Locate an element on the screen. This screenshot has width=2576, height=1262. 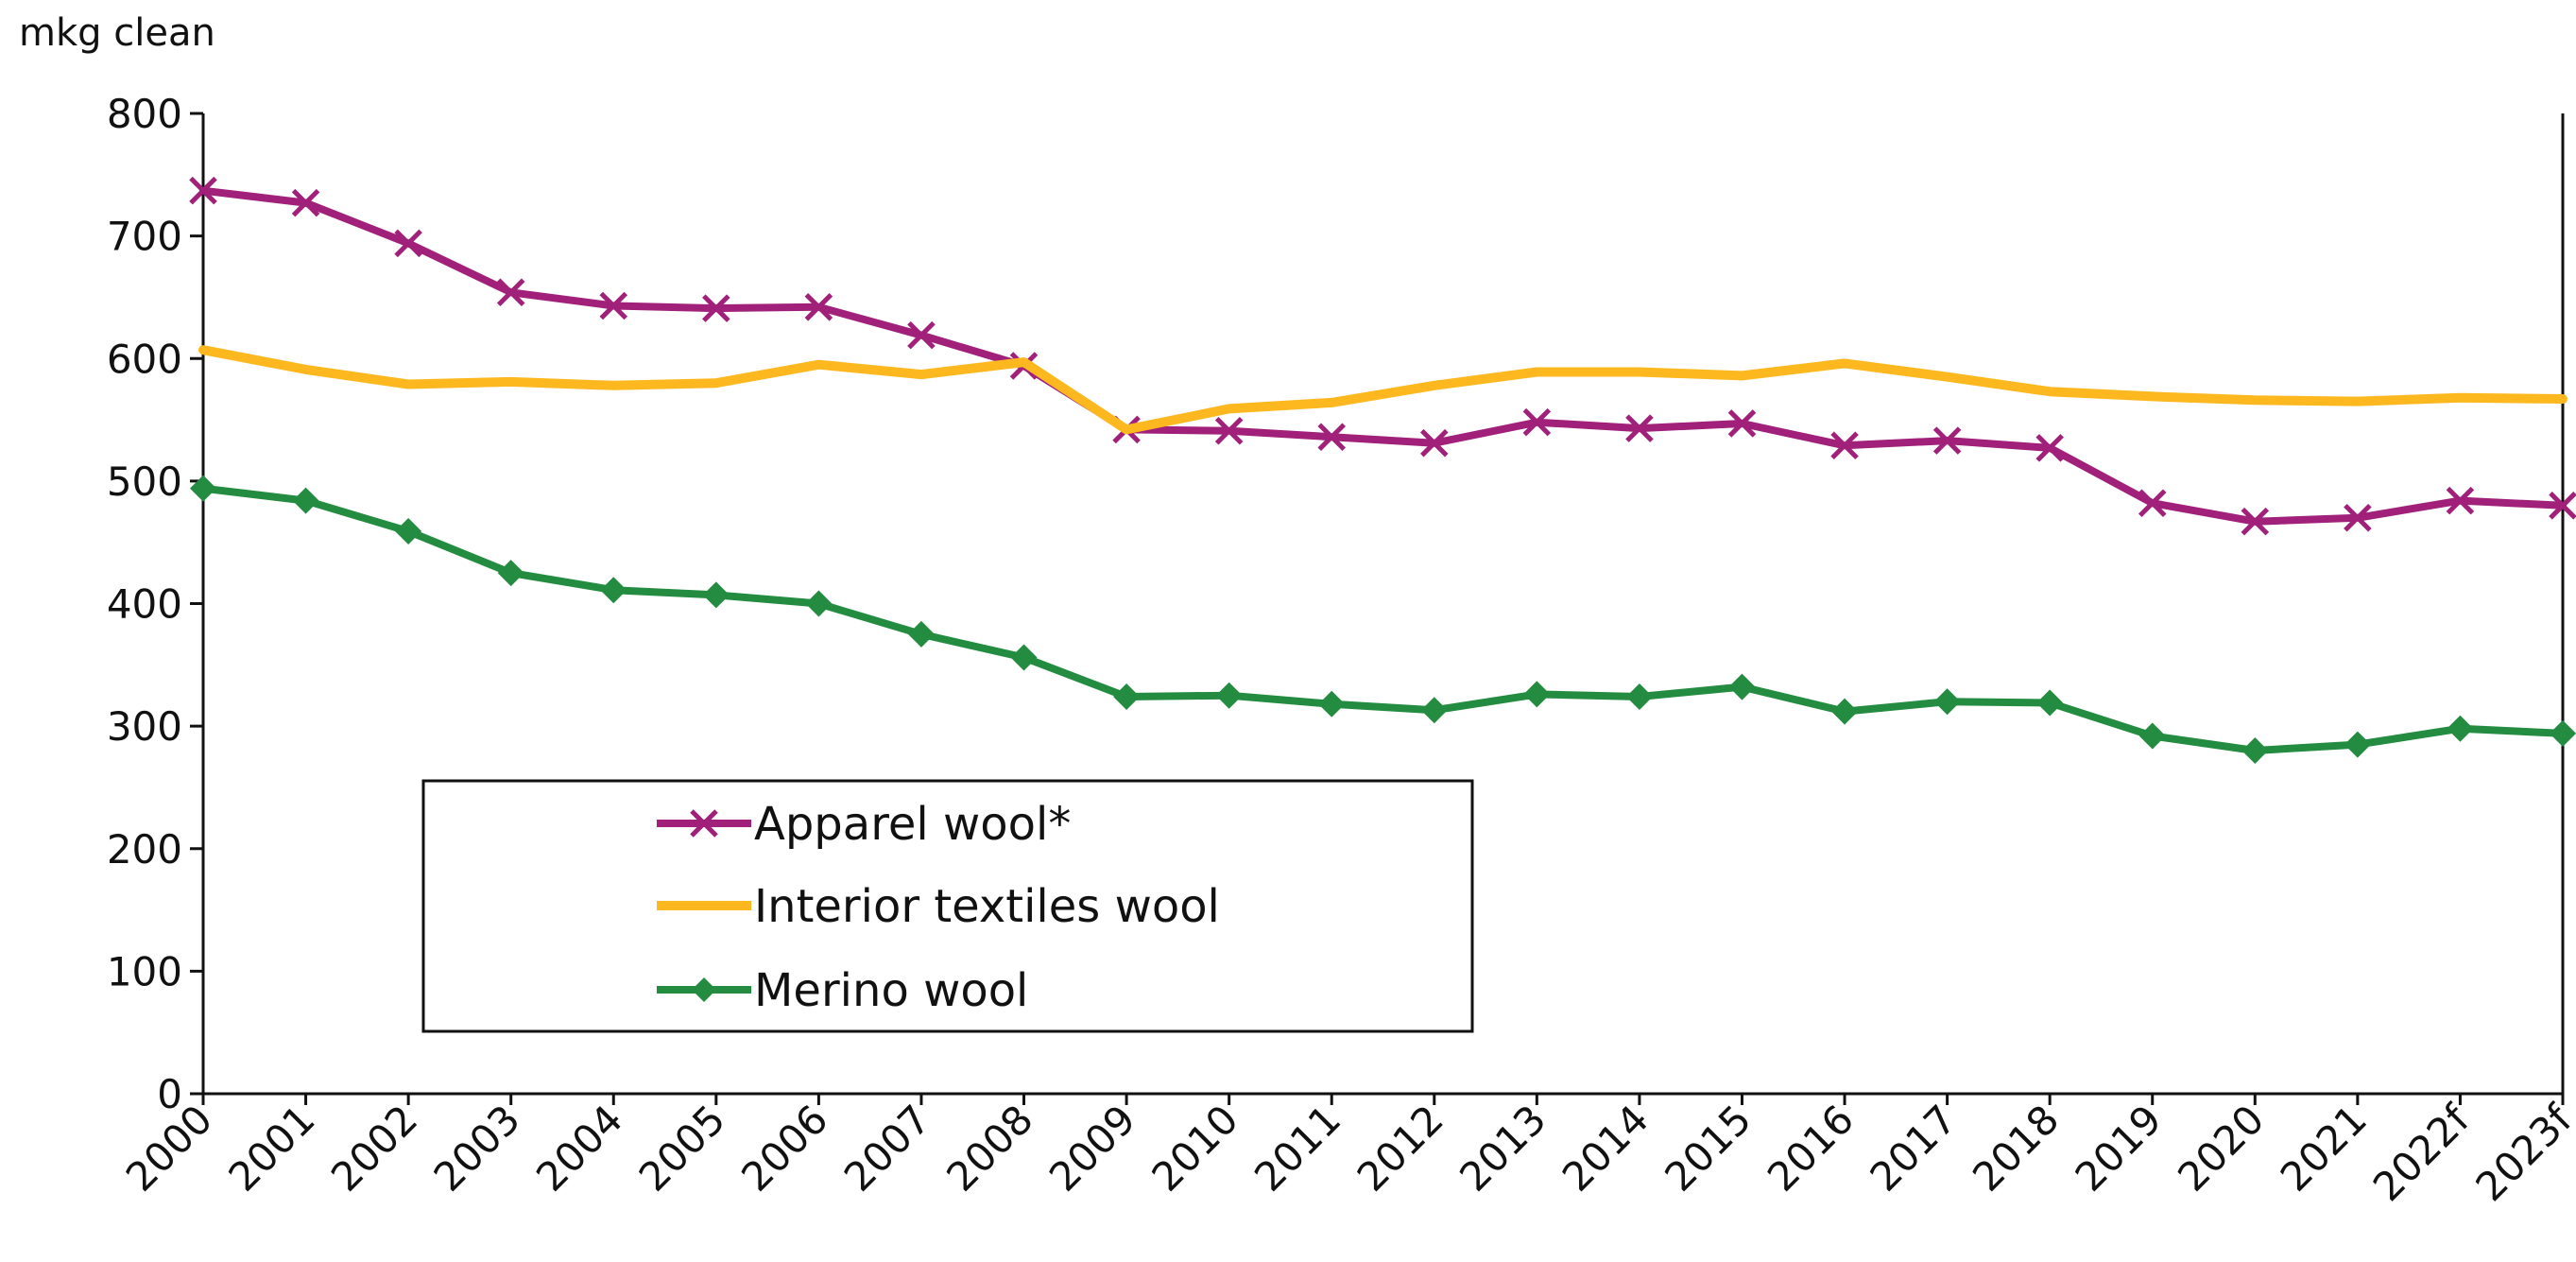
x-tick-label: 2003 is located at coordinates (477, 1148).